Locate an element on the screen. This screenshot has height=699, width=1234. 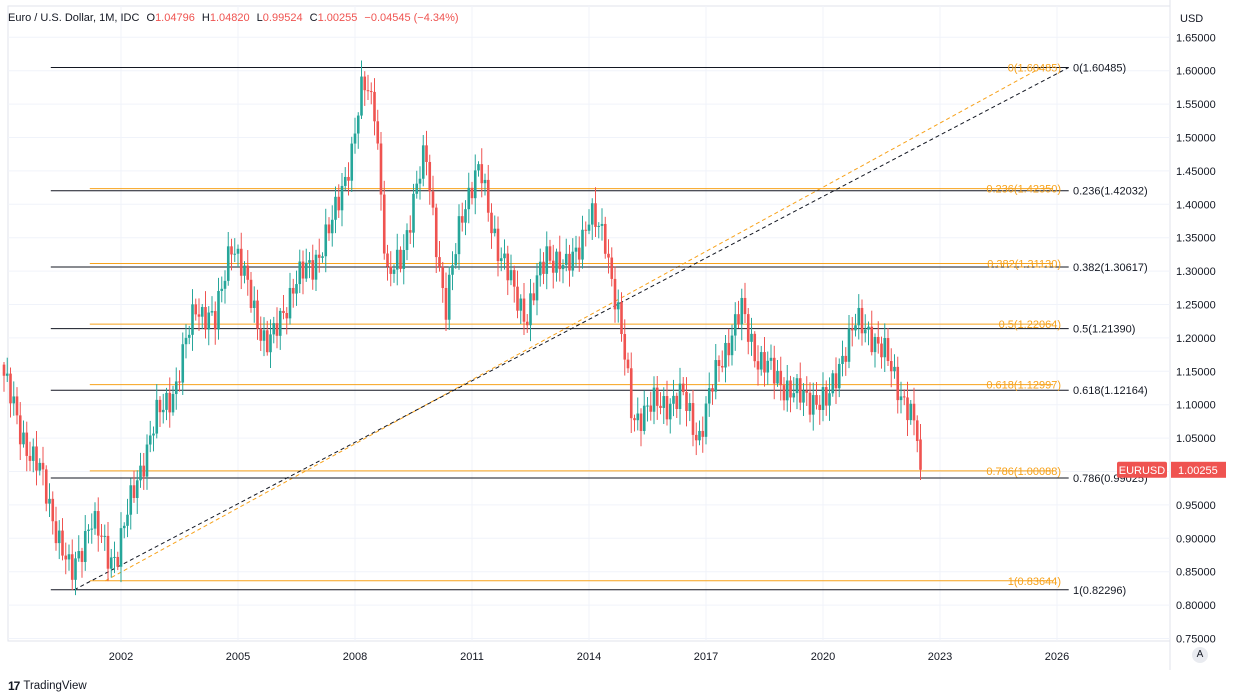
y-tick-label: 1.65000 is located at coordinates (1196, 38).